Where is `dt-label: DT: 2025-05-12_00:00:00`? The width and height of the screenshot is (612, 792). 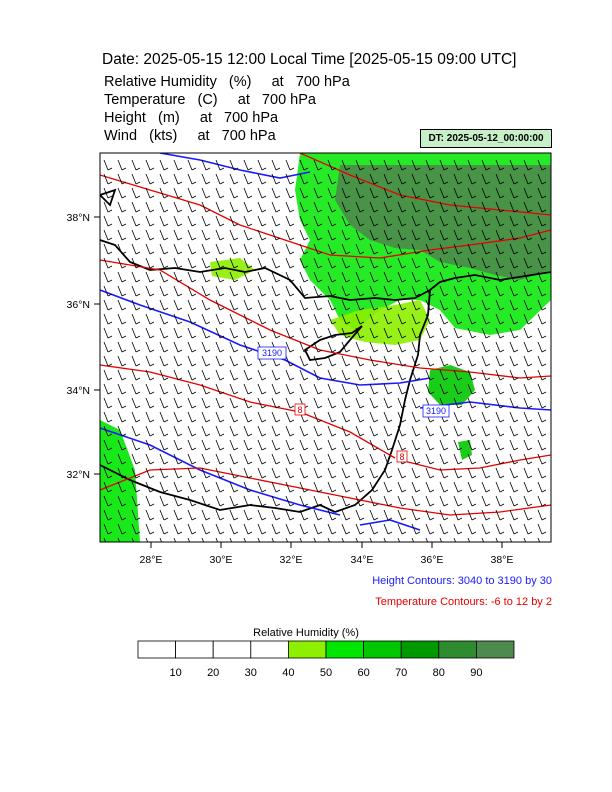
dt-label: DT: 2025-05-12_00:00:00 is located at coordinates (486, 138).